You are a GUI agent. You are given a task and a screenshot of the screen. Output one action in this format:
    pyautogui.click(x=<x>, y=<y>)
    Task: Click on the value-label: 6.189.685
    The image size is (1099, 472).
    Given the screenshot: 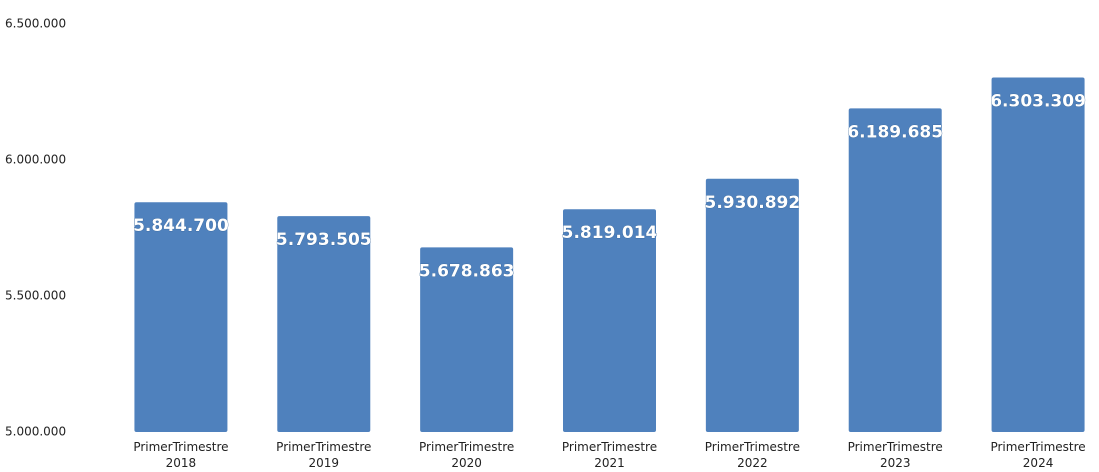 What is the action you would take?
    pyautogui.click(x=895, y=132)
    